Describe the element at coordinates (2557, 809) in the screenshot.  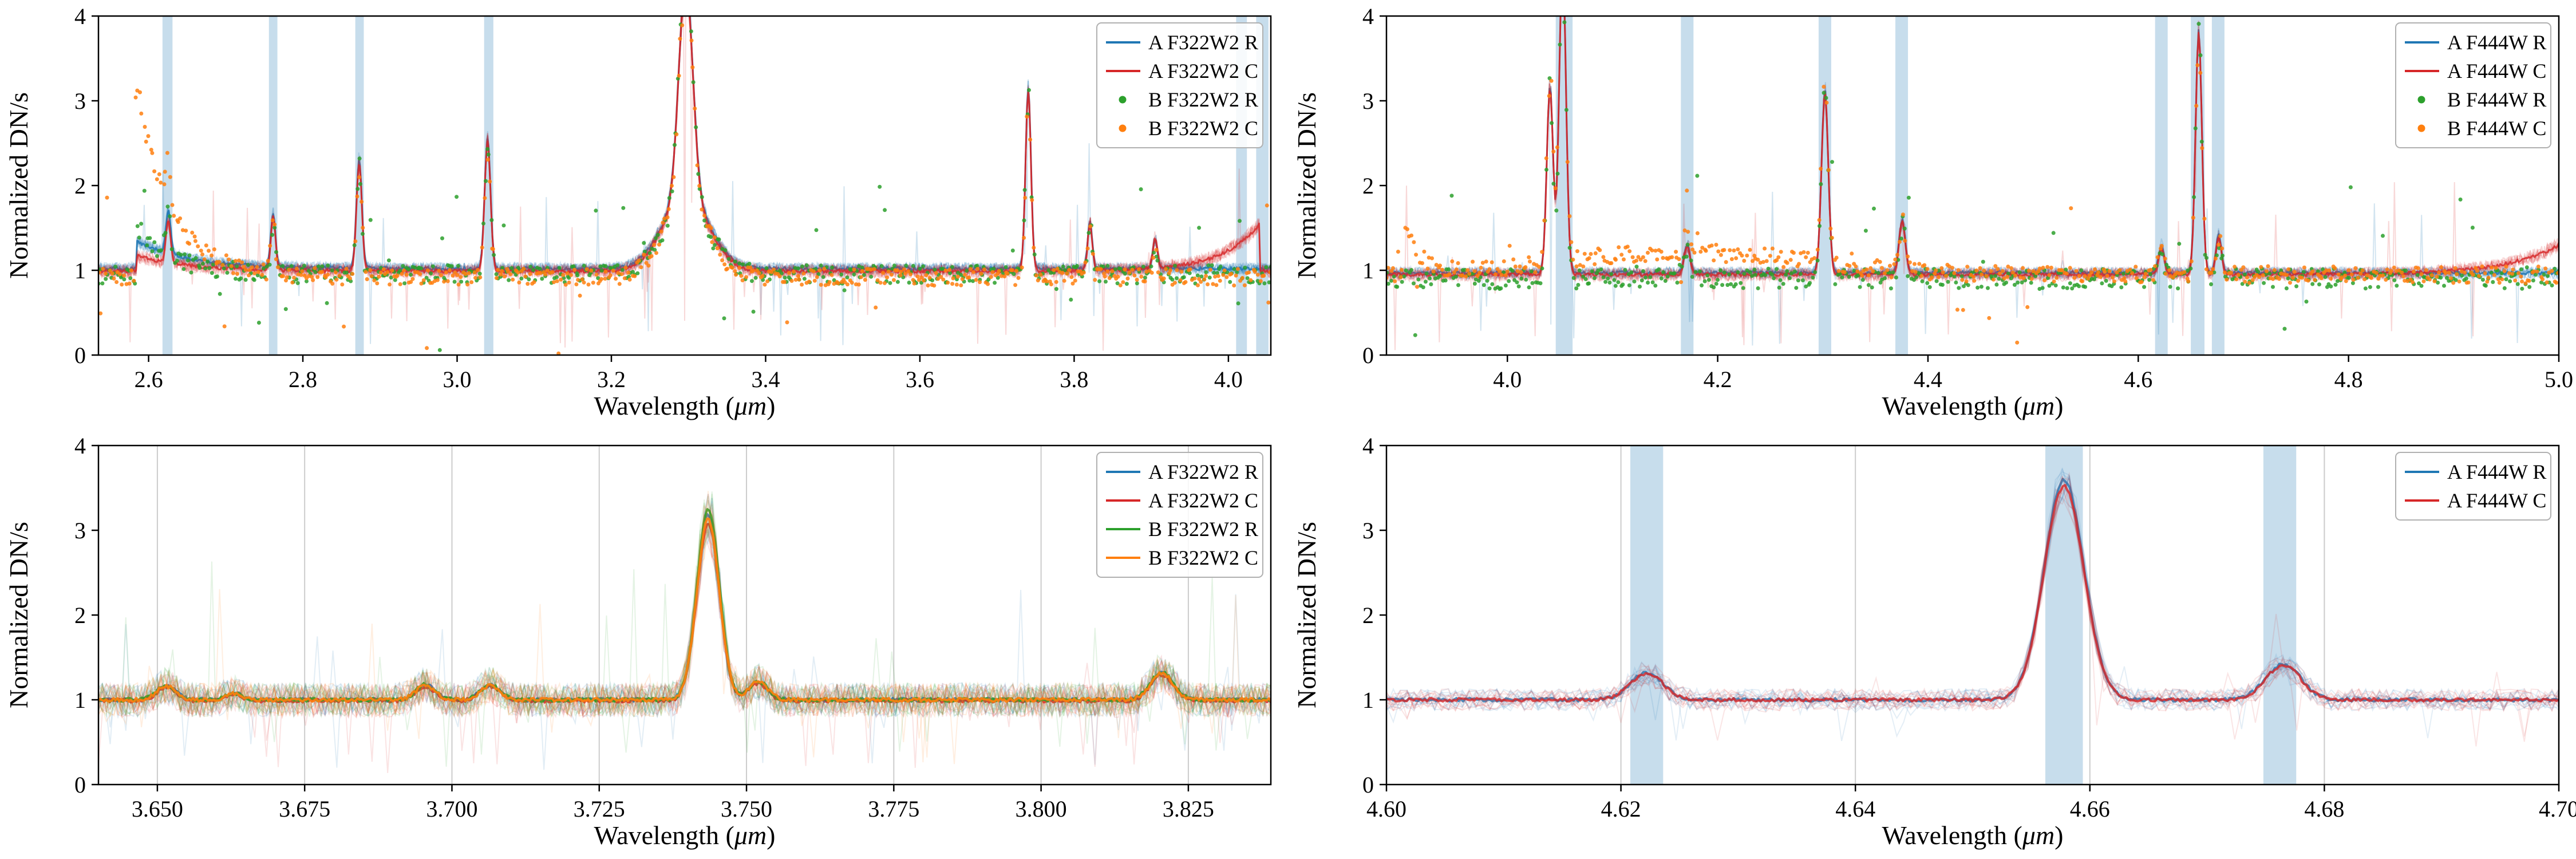
I see `x-tick-label: 4.70` at that location.